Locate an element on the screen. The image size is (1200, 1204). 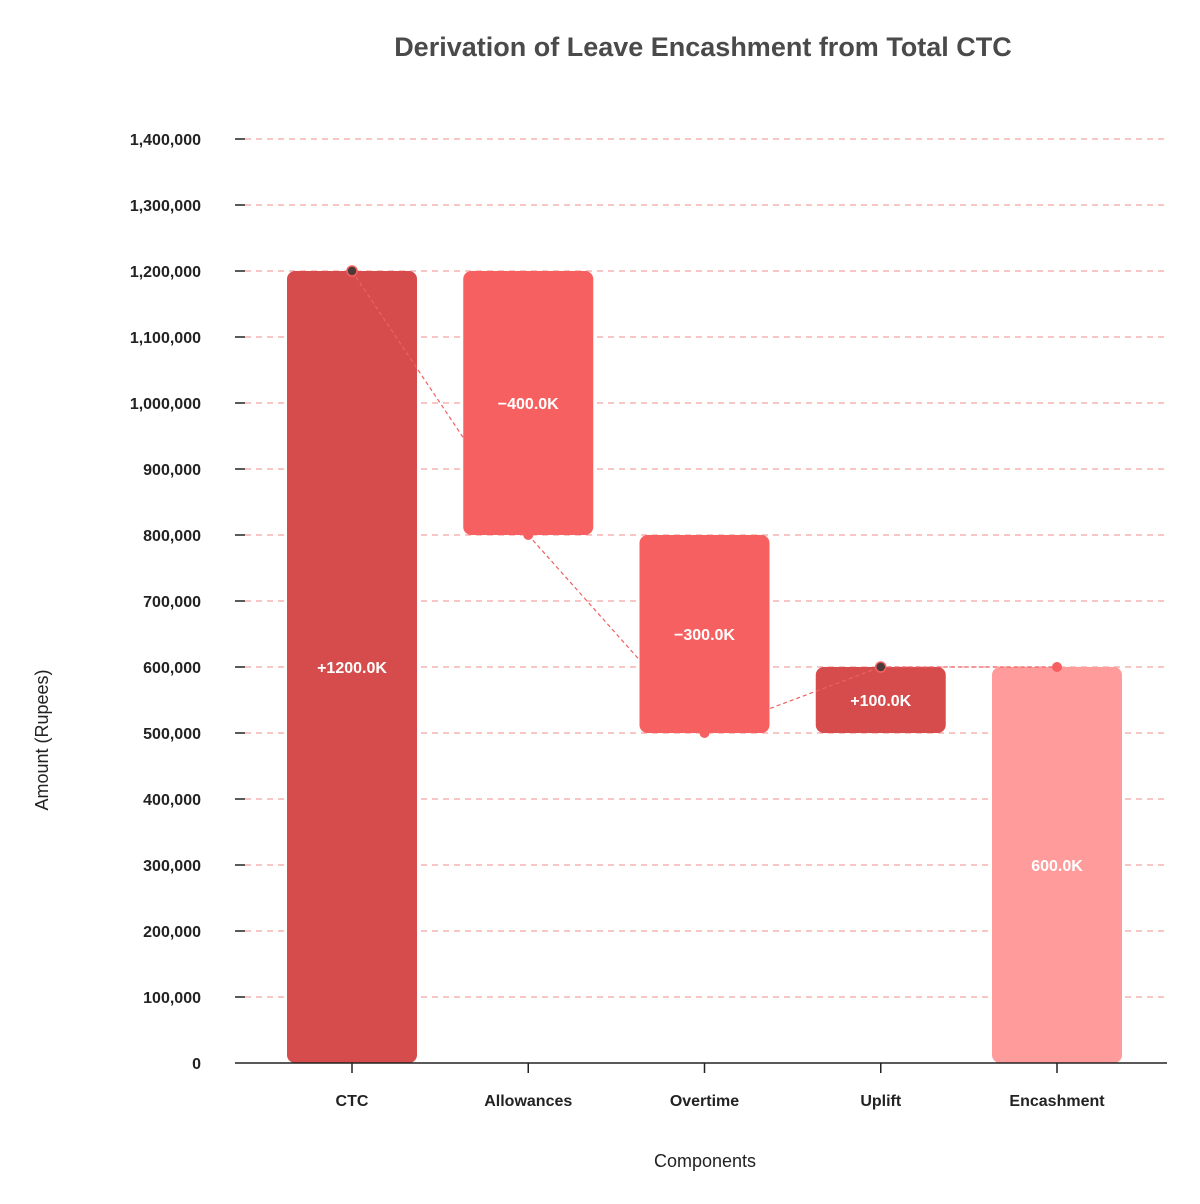
y-tick-label: 1,300,000 is located at coordinates (165, 206).